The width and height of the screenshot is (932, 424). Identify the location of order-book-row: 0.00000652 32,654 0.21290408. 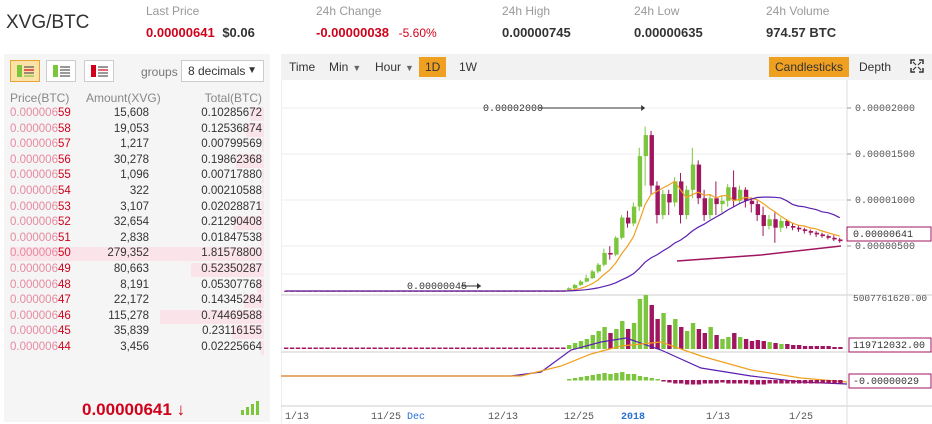
(137, 223).